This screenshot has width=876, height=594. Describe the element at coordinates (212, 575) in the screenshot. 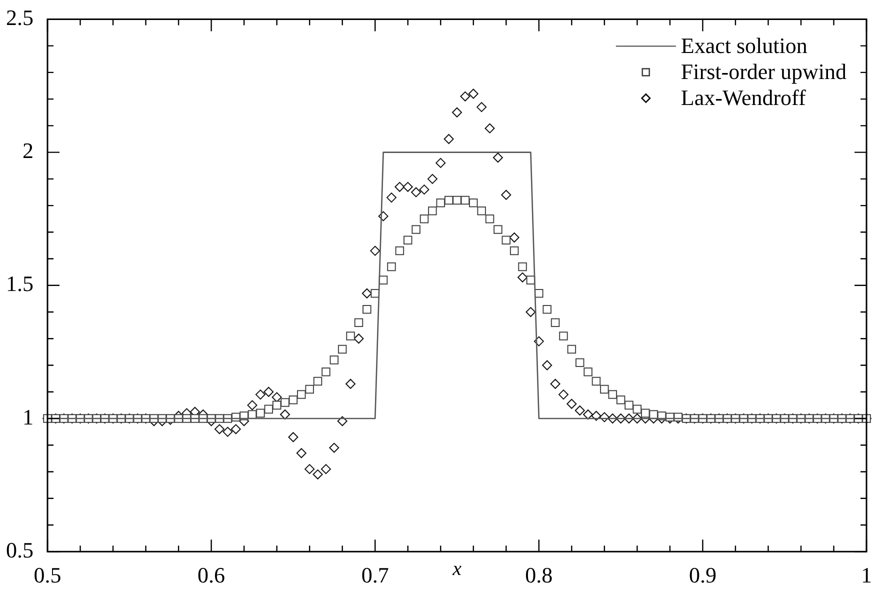

I see `x-tick-label: 0.6` at that location.